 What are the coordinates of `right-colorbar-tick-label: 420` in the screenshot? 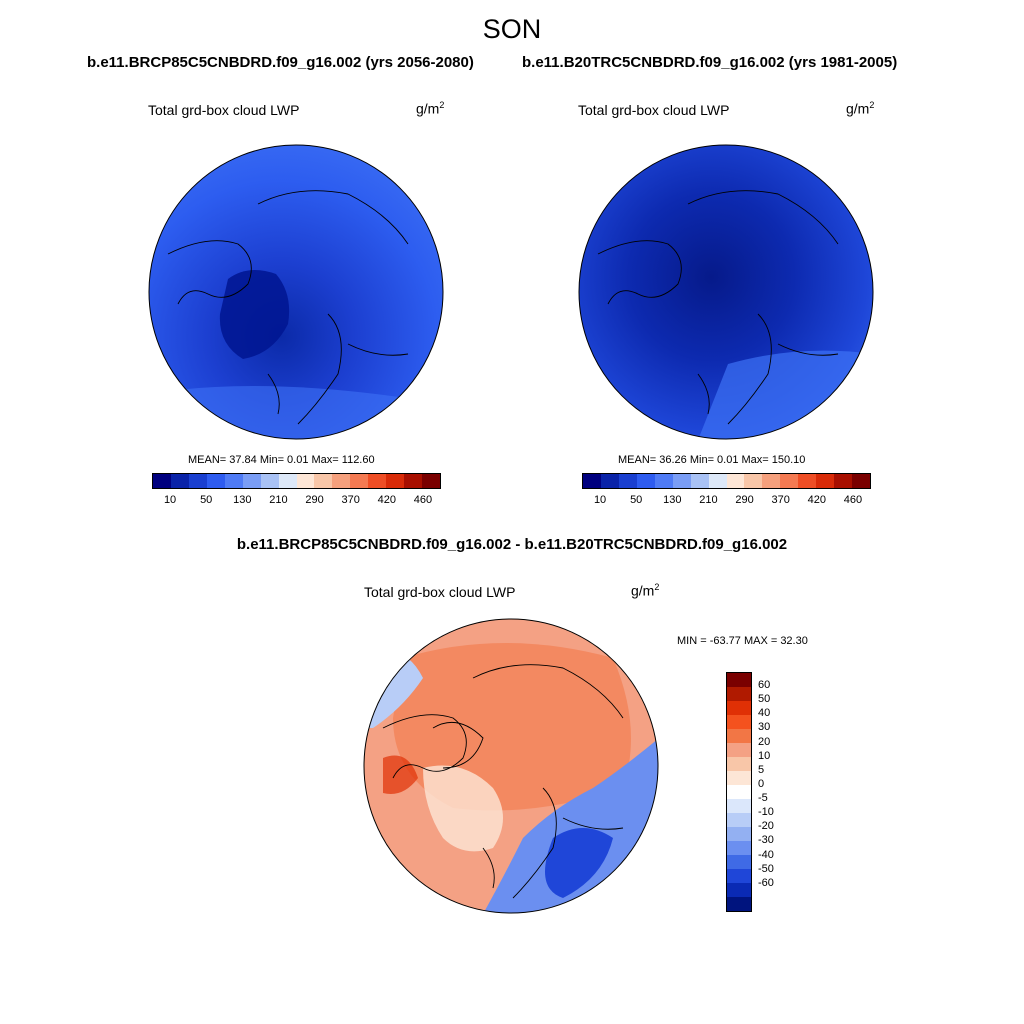 It's located at (816, 500).